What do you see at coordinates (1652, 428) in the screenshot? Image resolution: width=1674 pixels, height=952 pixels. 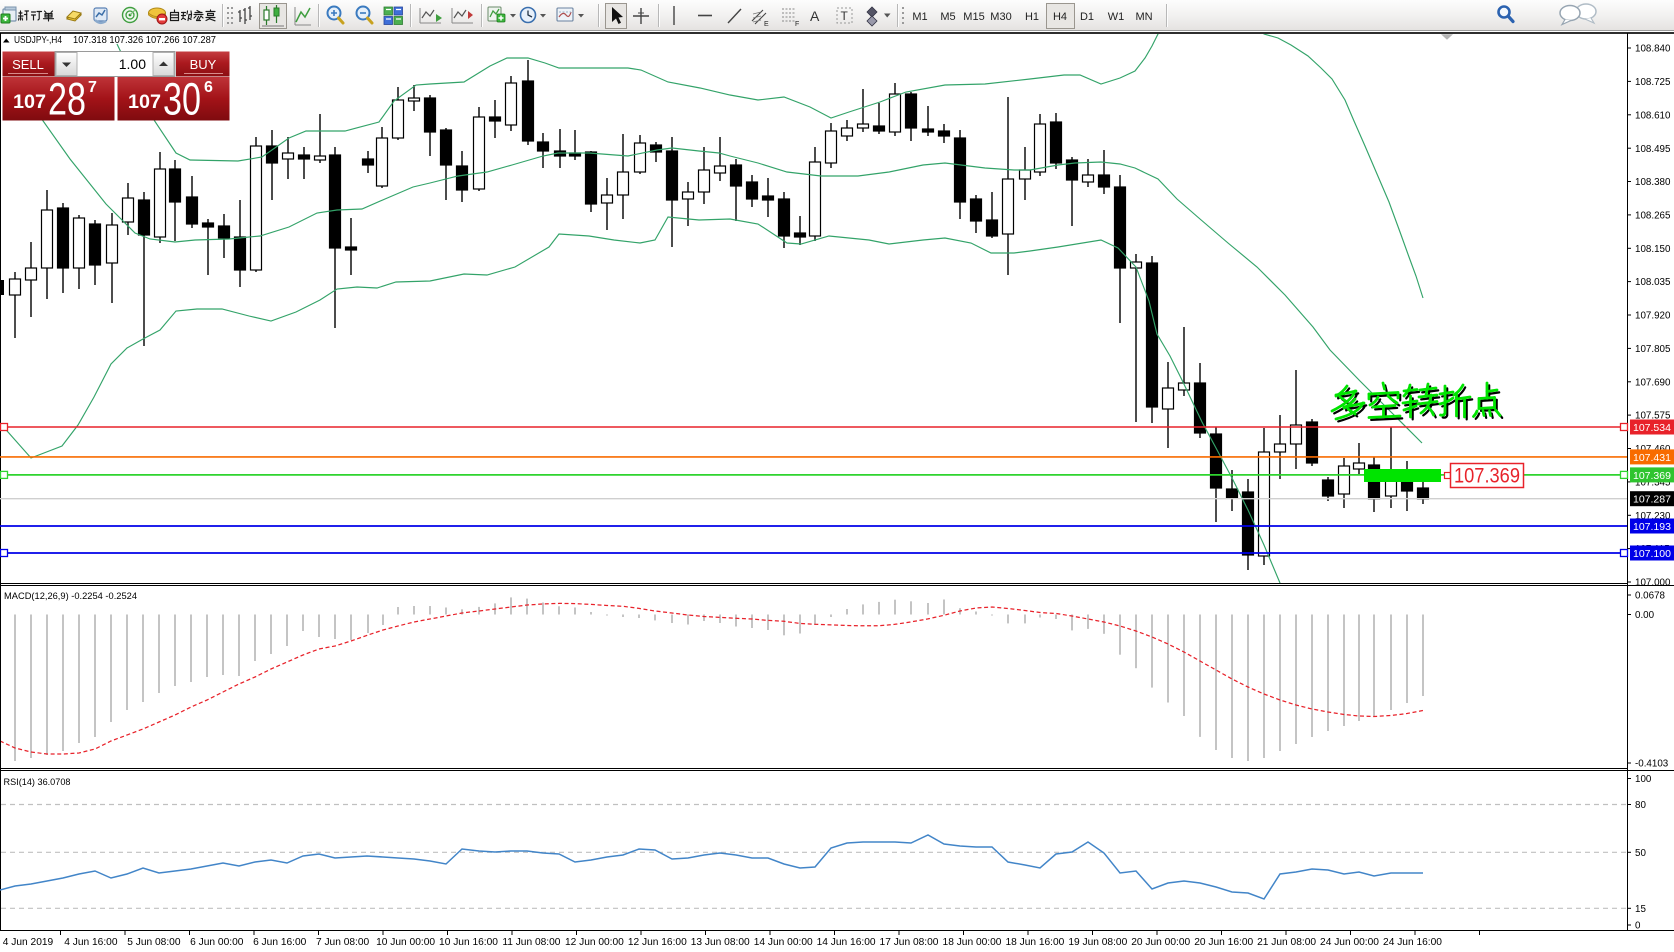 I see `svg-text: 107.534` at bounding box center [1652, 428].